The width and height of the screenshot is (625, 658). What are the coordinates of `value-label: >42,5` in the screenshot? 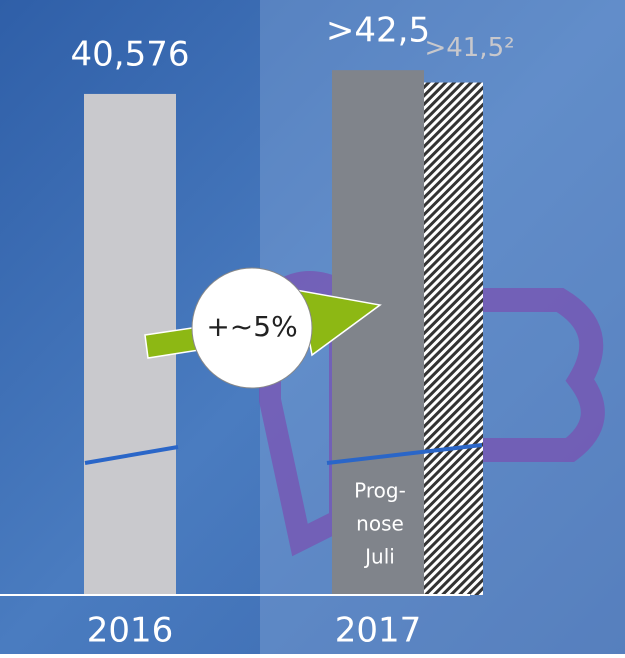 It's located at (378, 31).